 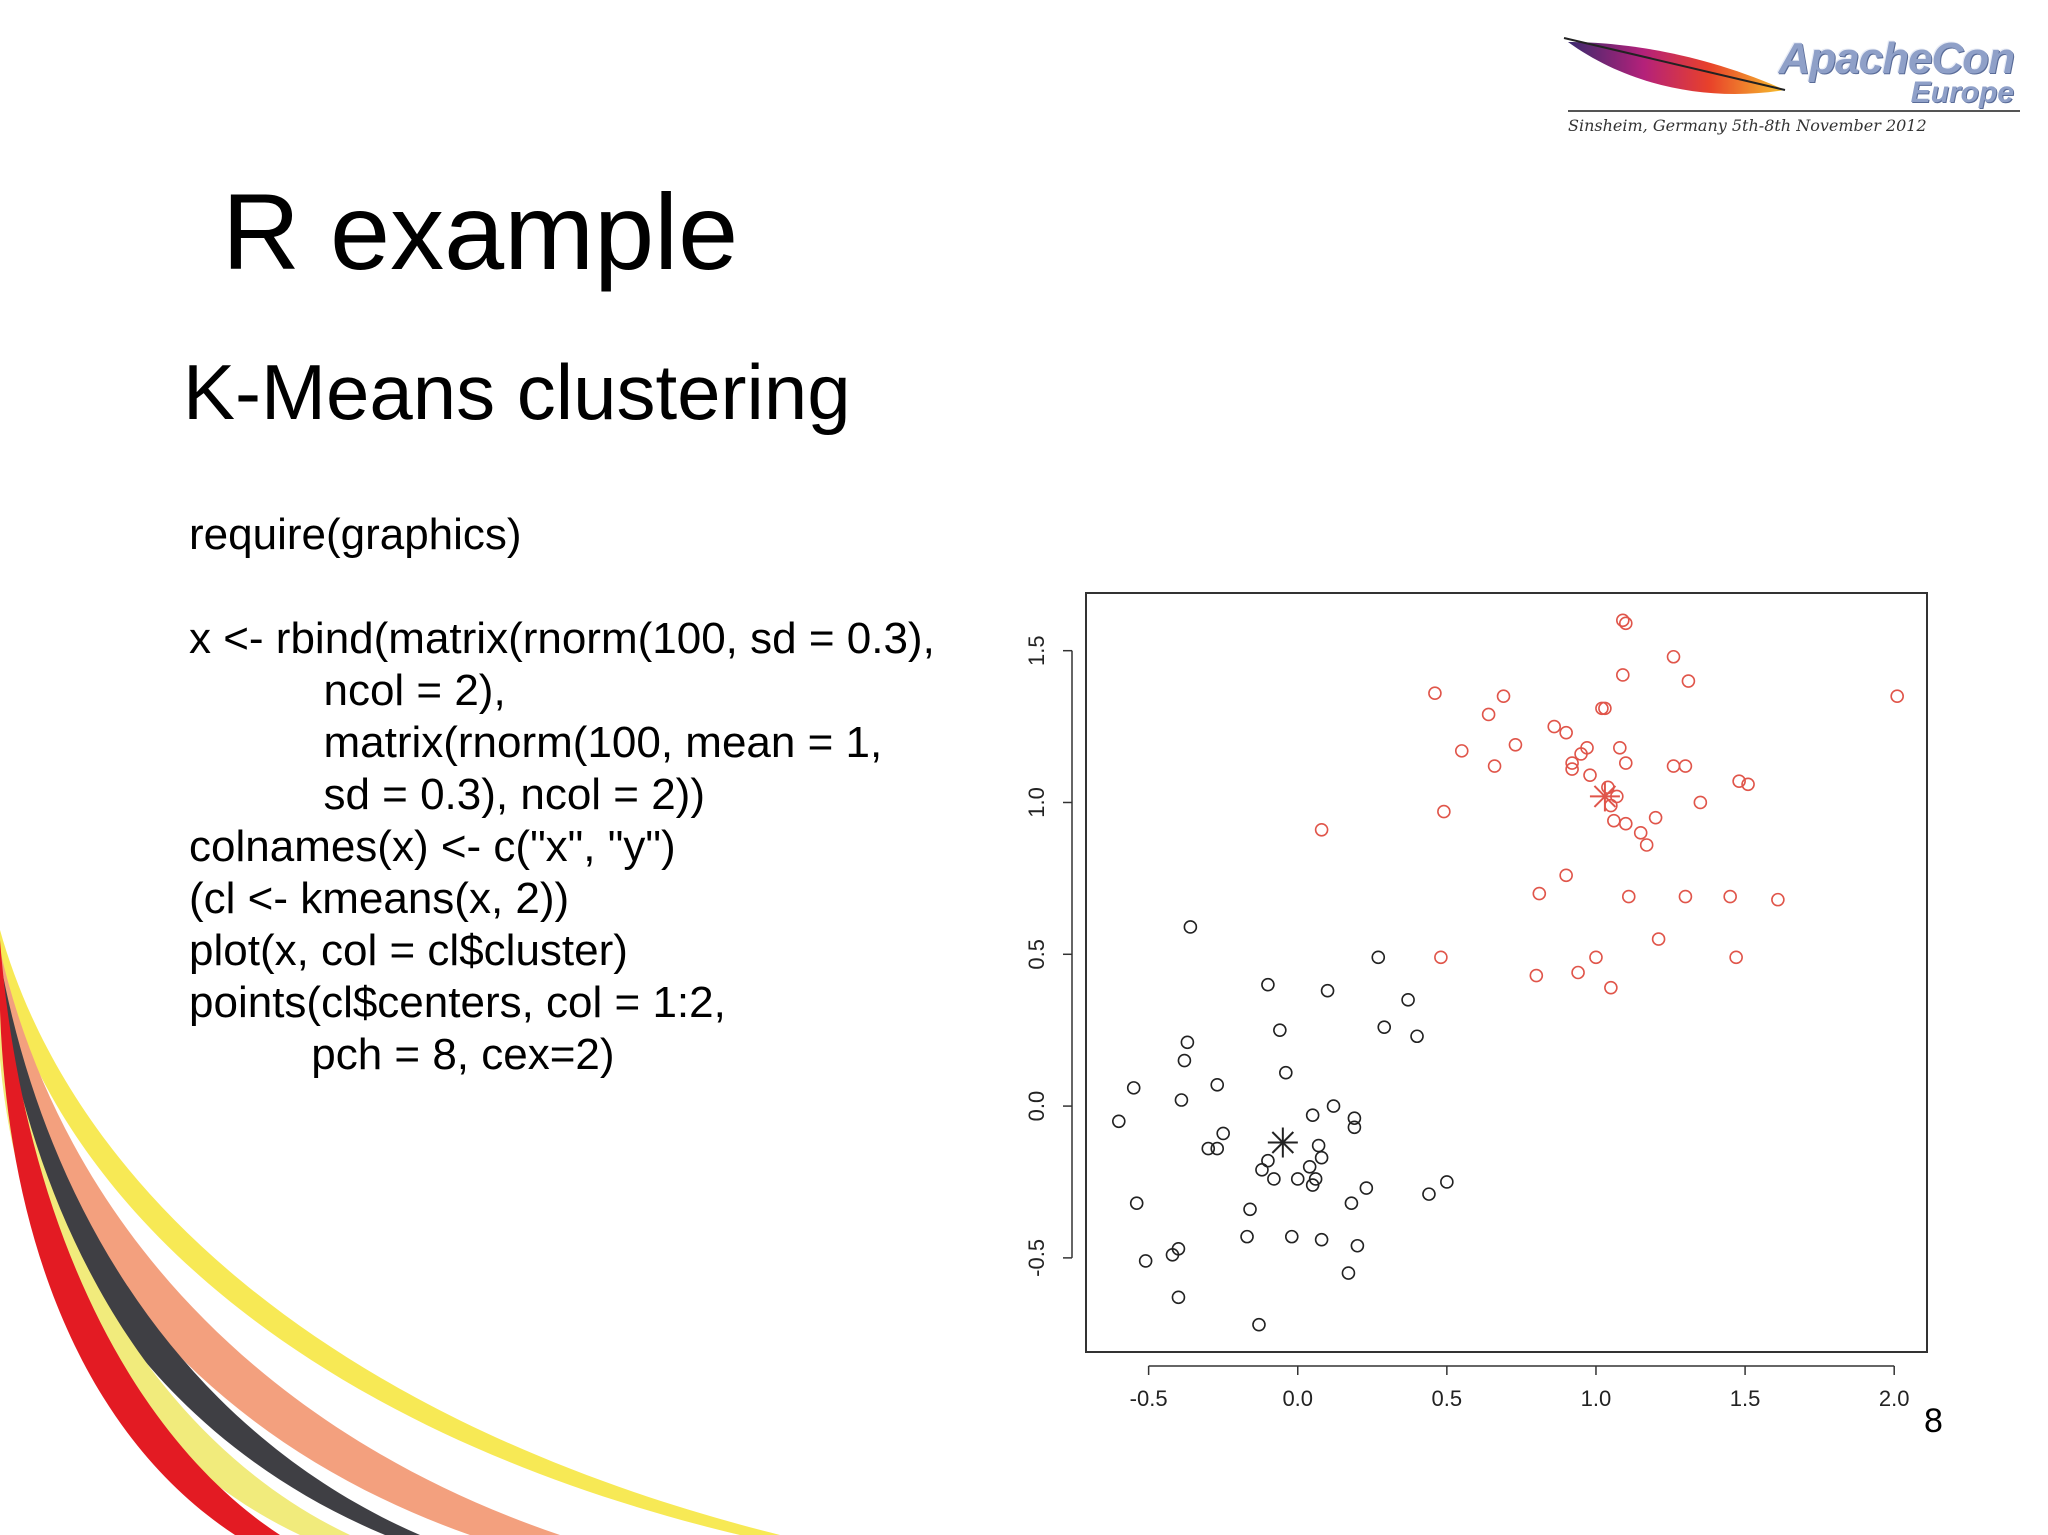 What do you see at coordinates (562, 638) in the screenshot?
I see `code-line: x <- rbind(matrix(rnorm(100, sd = 0.3),` at bounding box center [562, 638].